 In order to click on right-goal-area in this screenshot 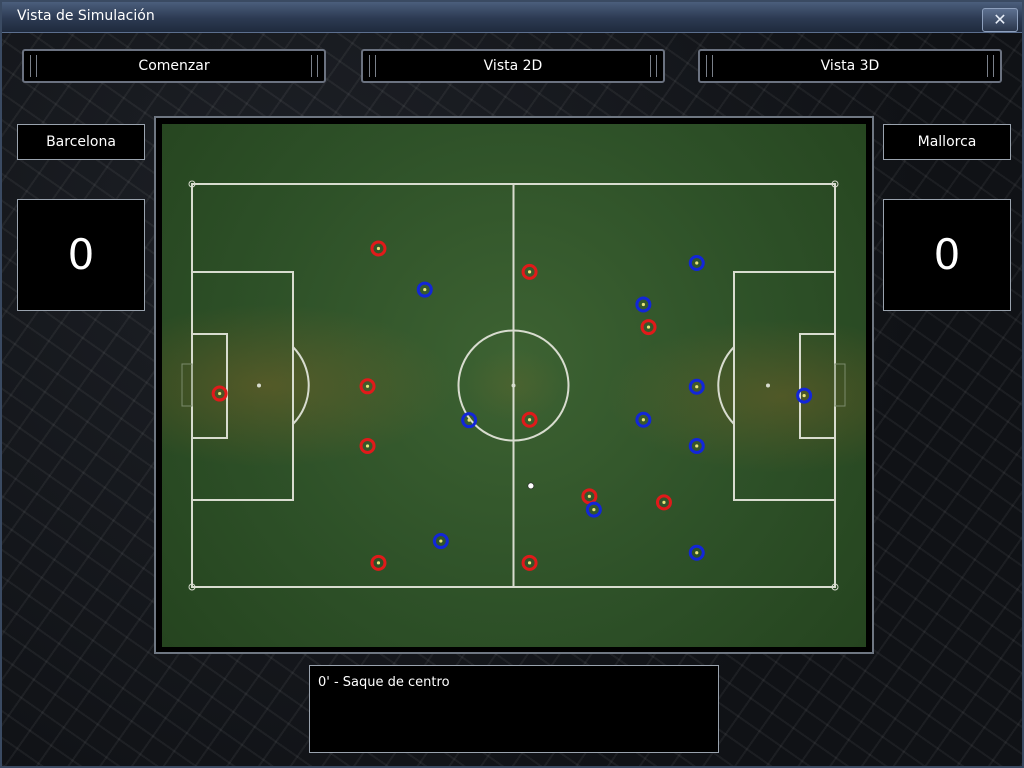, I will do `click(817, 386)`.